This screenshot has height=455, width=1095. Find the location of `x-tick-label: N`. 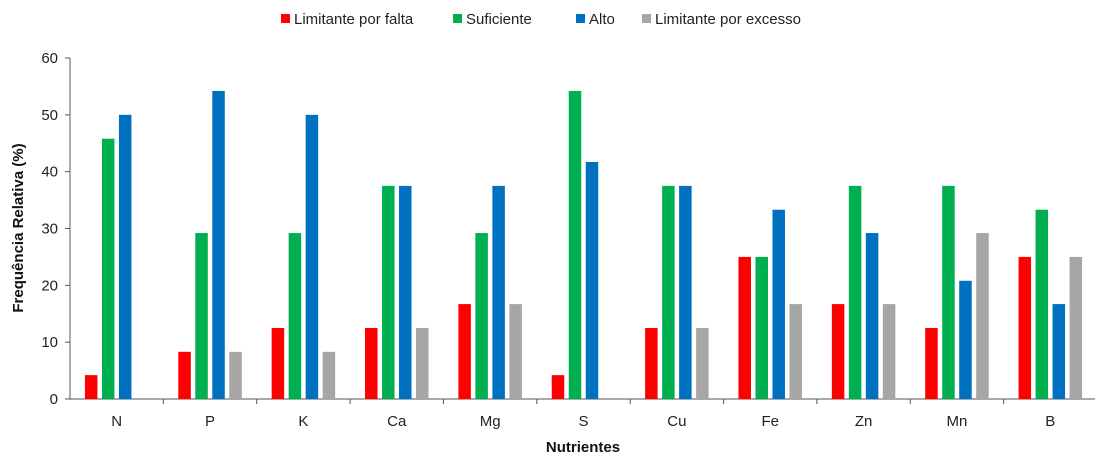

x-tick-label: N is located at coordinates (116, 421).